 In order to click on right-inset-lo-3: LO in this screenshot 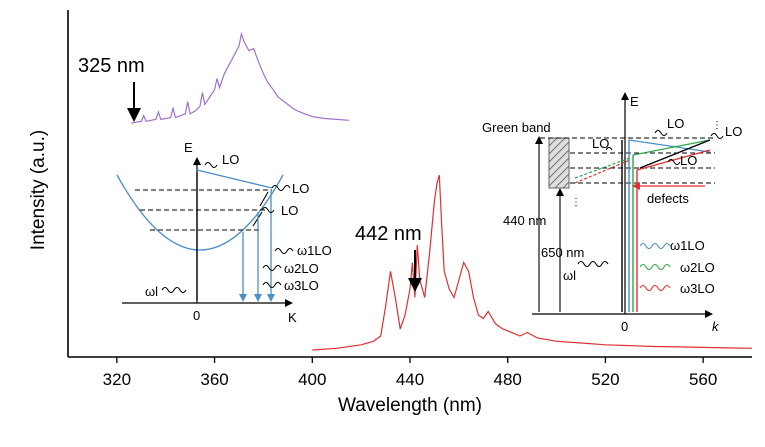, I will do `click(600, 143)`.